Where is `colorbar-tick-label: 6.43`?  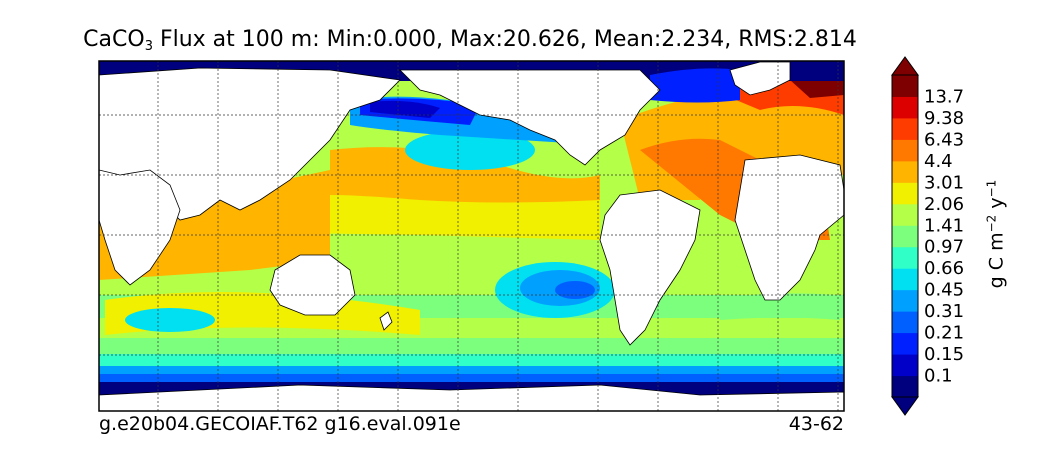 colorbar-tick-label: 6.43 is located at coordinates (944, 139).